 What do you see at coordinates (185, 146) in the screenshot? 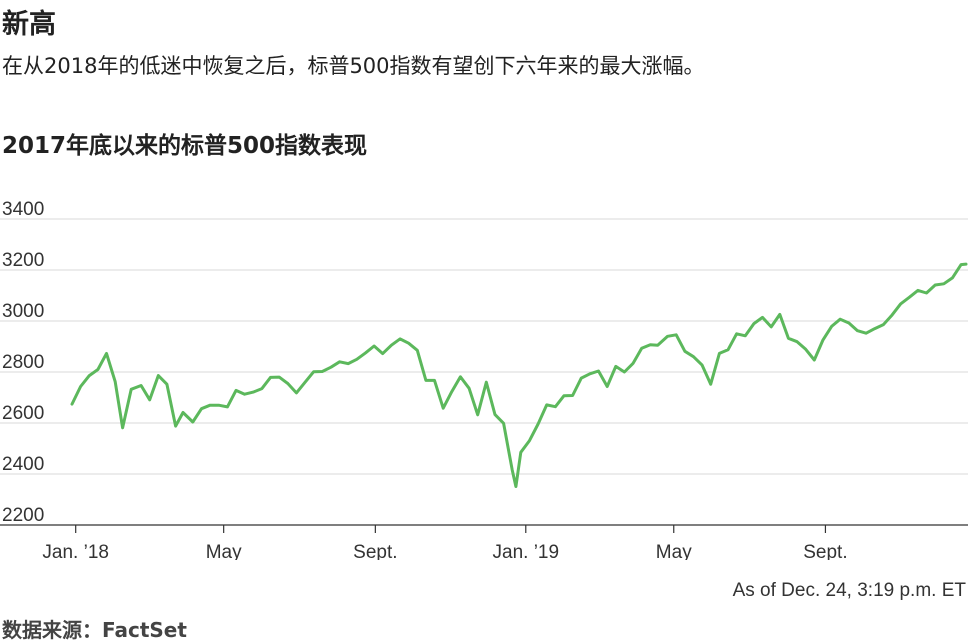
I see `chart-title: 2017年底以来的标普500指数表现` at bounding box center [185, 146].